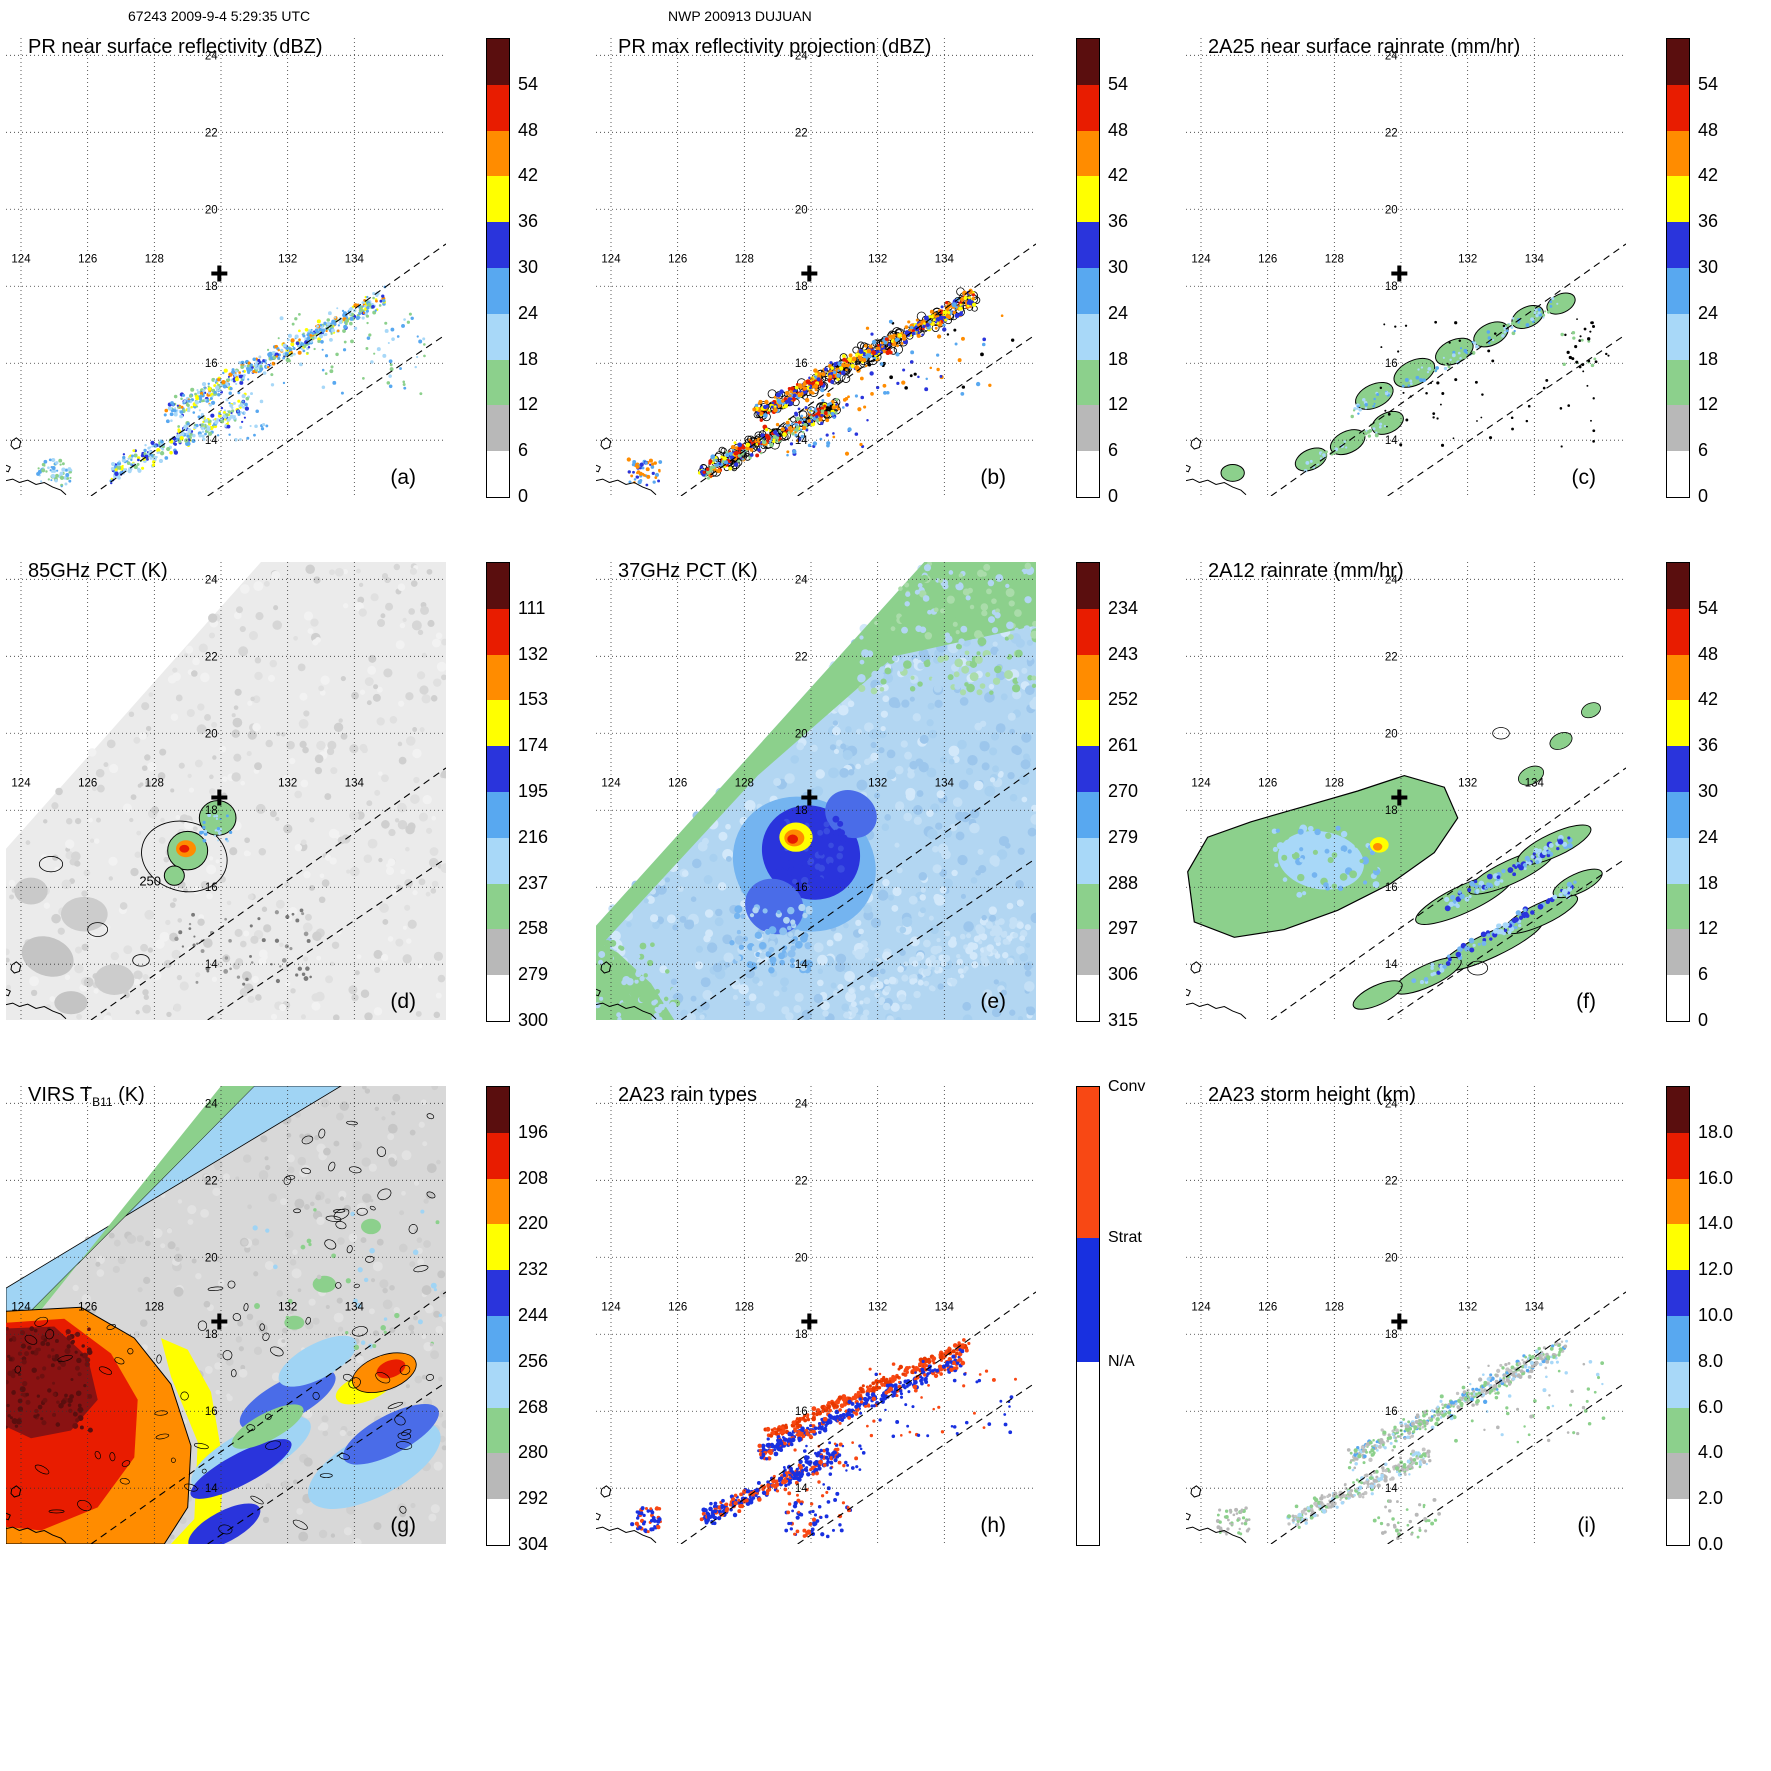 The width and height of the screenshot is (1771, 1771). What do you see at coordinates (1306, 571) in the screenshot?
I see `panel-title-text: 2A12 rainrate (mm/hr)` at bounding box center [1306, 571].